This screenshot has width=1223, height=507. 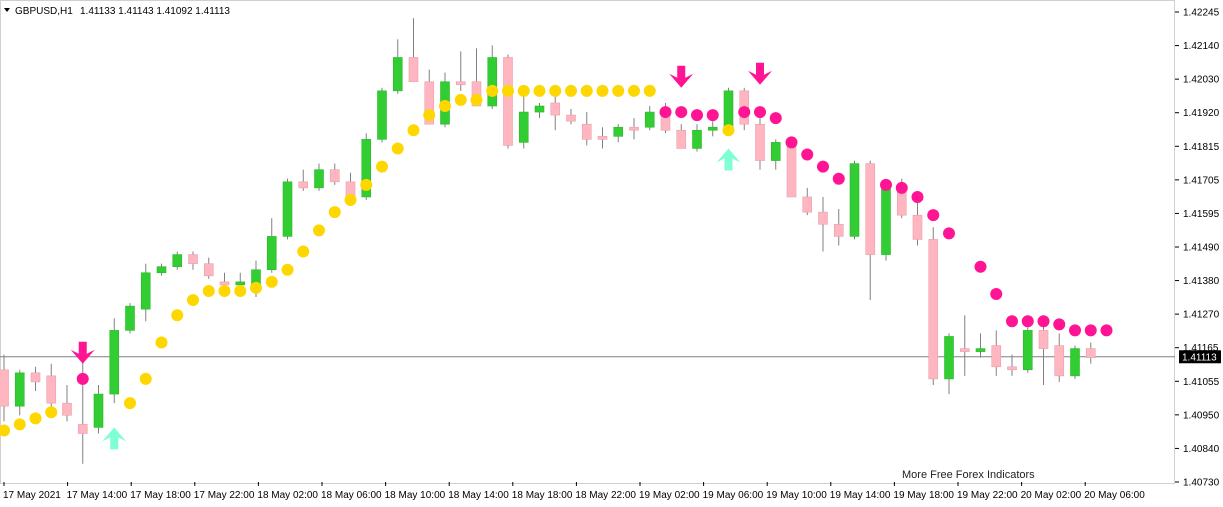 What do you see at coordinates (224, 495) in the screenshot?
I see `x-tick-label: 17 May 22:00` at bounding box center [224, 495].